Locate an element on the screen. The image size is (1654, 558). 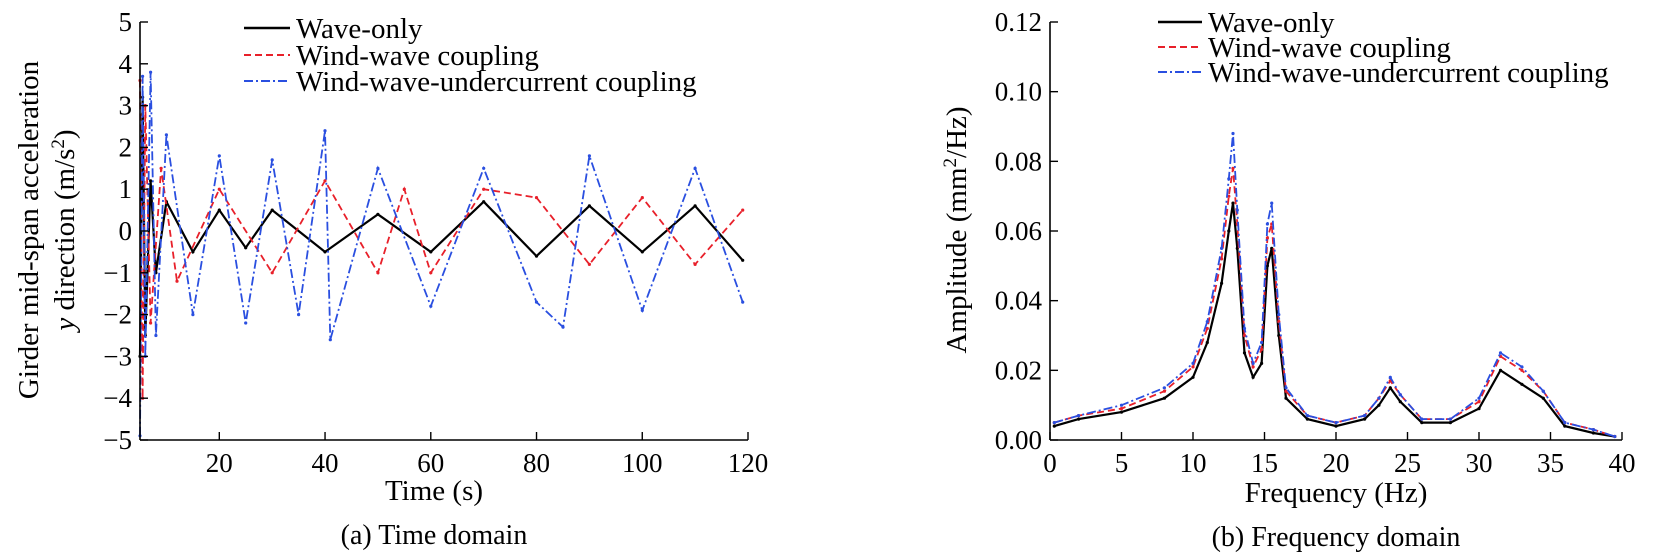
y-tick-label: 0.04 is located at coordinates (1019, 301).